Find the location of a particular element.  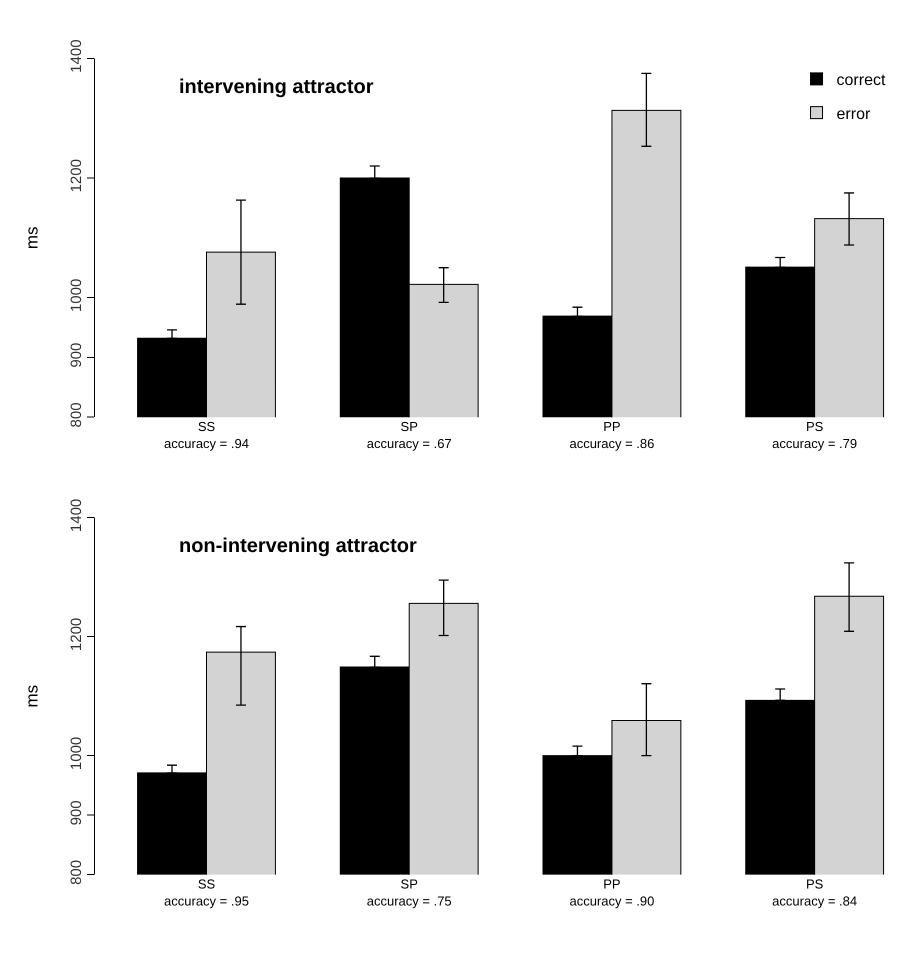

text: non-intervening attractor is located at coordinates (298, 546).